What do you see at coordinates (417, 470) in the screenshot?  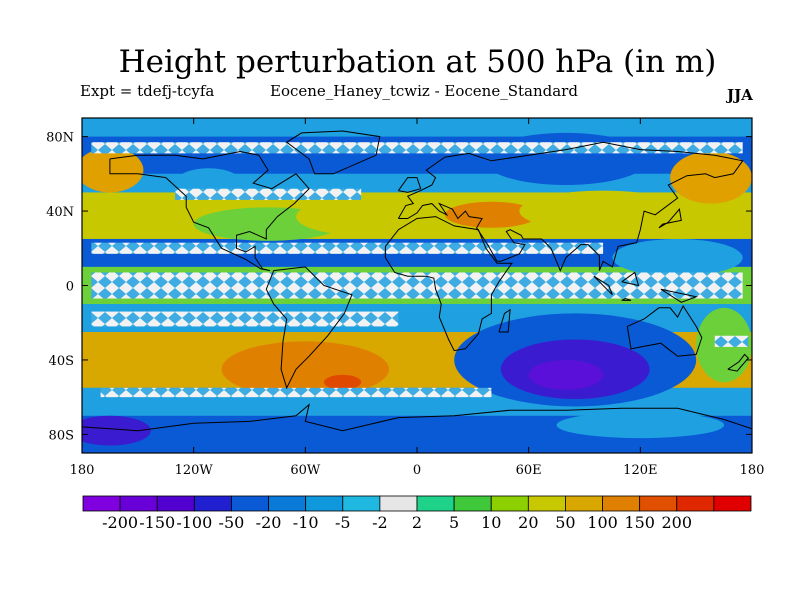 I see `lon-tick-label-3: 0` at bounding box center [417, 470].